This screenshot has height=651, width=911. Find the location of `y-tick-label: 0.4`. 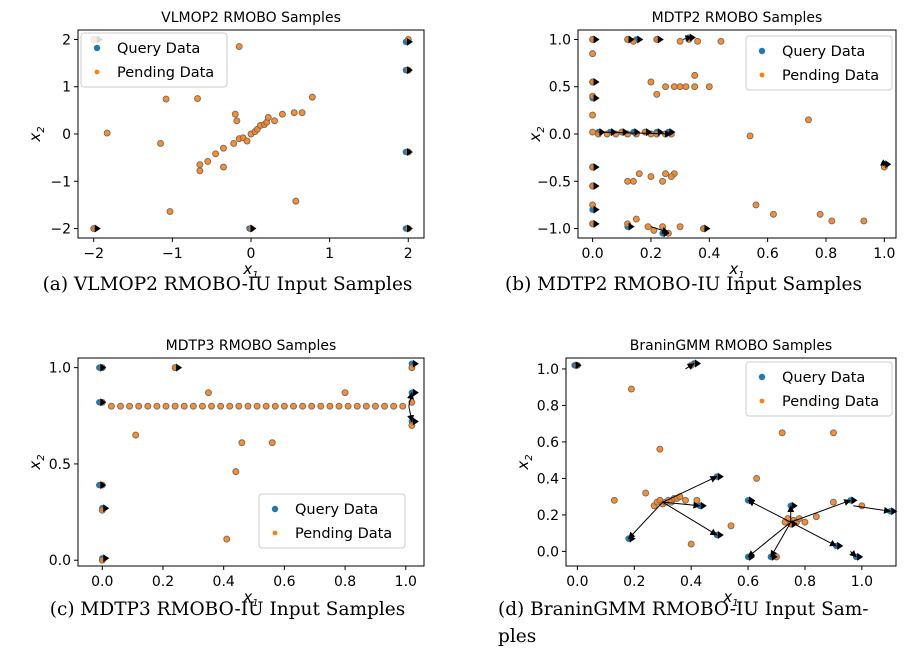

y-tick-label: 0.4 is located at coordinates (548, 479).